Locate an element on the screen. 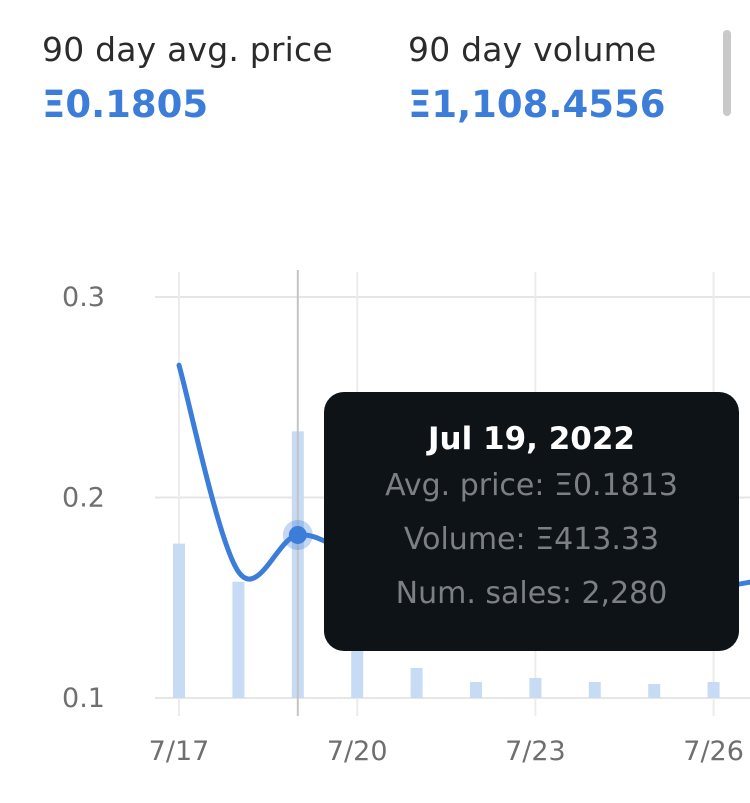  tooltip-date: Jul 19, 2022 is located at coordinates (531, 439).